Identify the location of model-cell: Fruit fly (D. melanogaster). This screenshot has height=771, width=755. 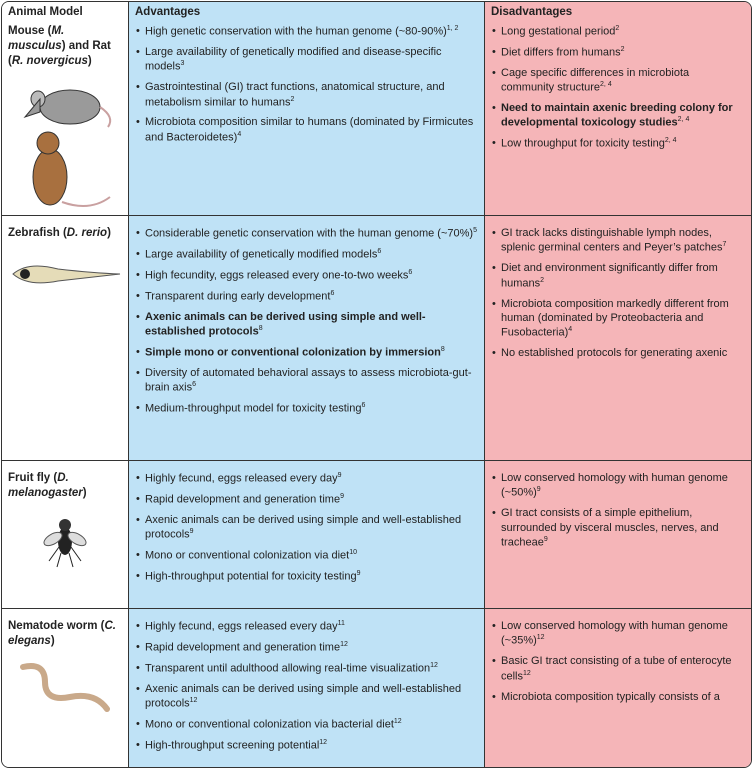
(65, 535).